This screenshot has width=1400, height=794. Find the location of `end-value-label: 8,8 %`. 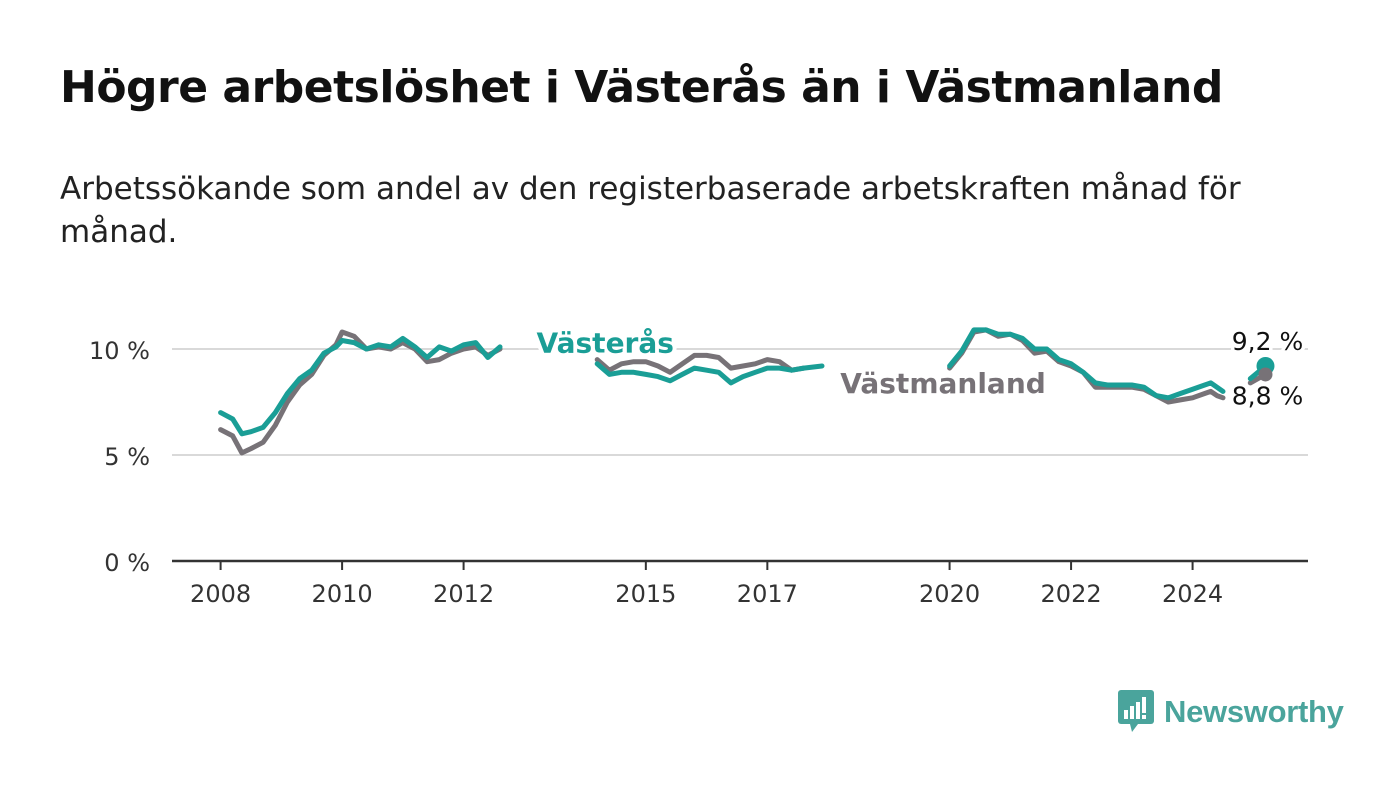

end-value-label: 8,8 % is located at coordinates (1267, 395).